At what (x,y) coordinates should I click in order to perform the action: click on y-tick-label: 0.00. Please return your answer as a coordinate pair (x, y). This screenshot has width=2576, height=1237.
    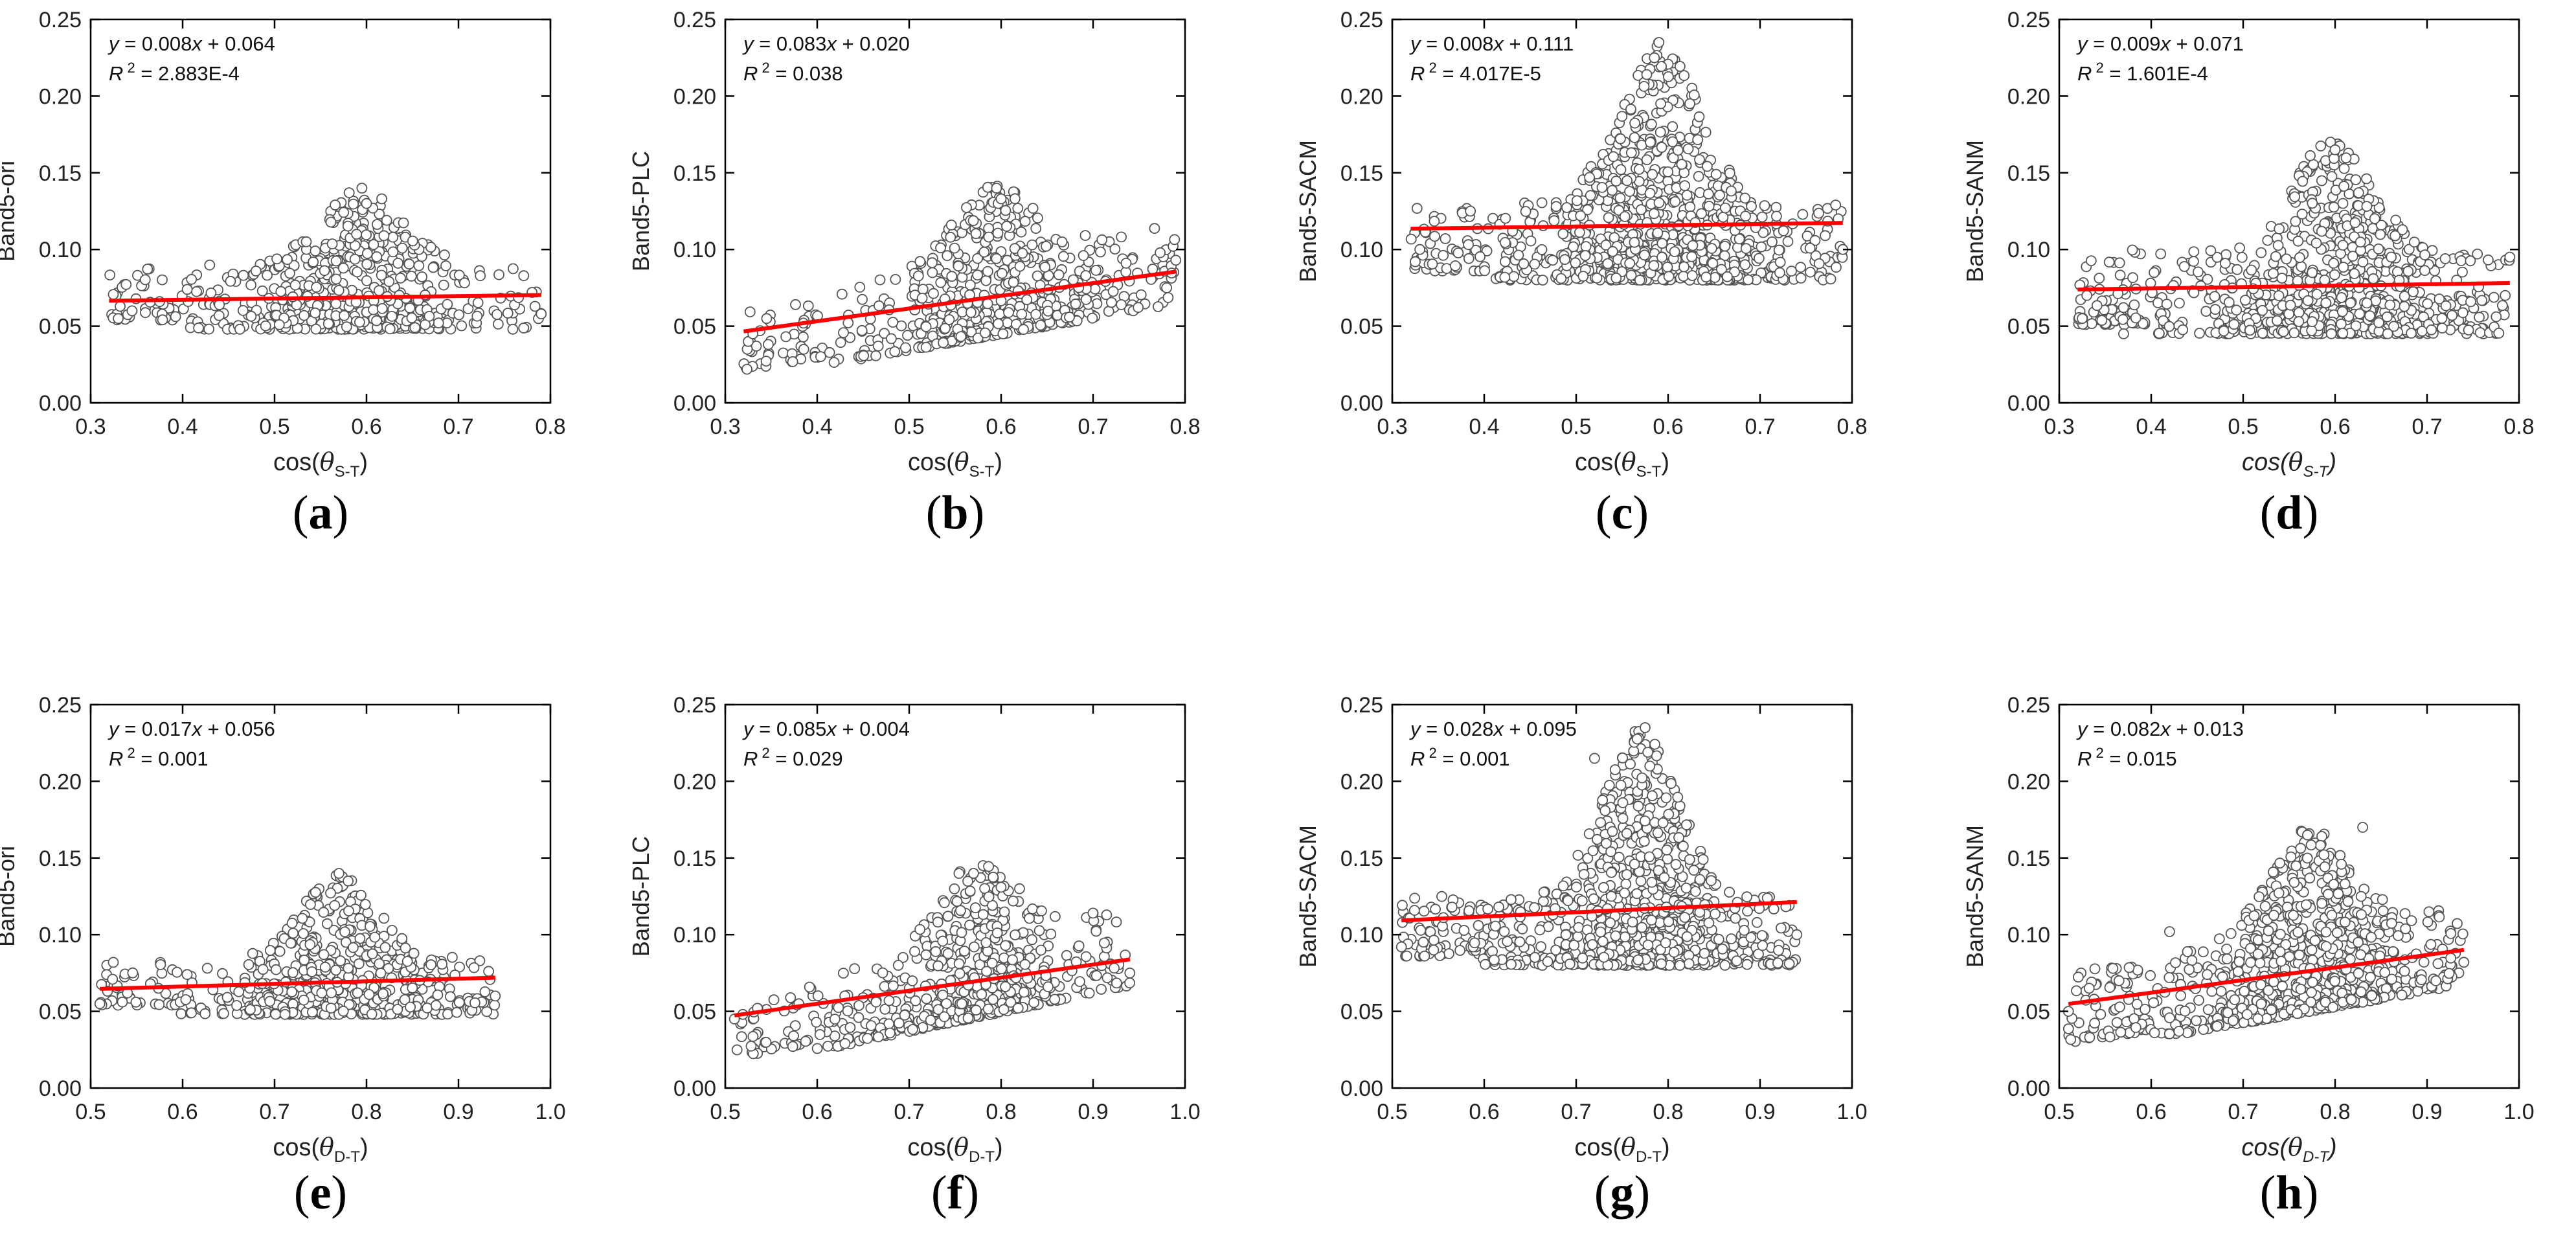
    Looking at the image, I should click on (60, 1088).